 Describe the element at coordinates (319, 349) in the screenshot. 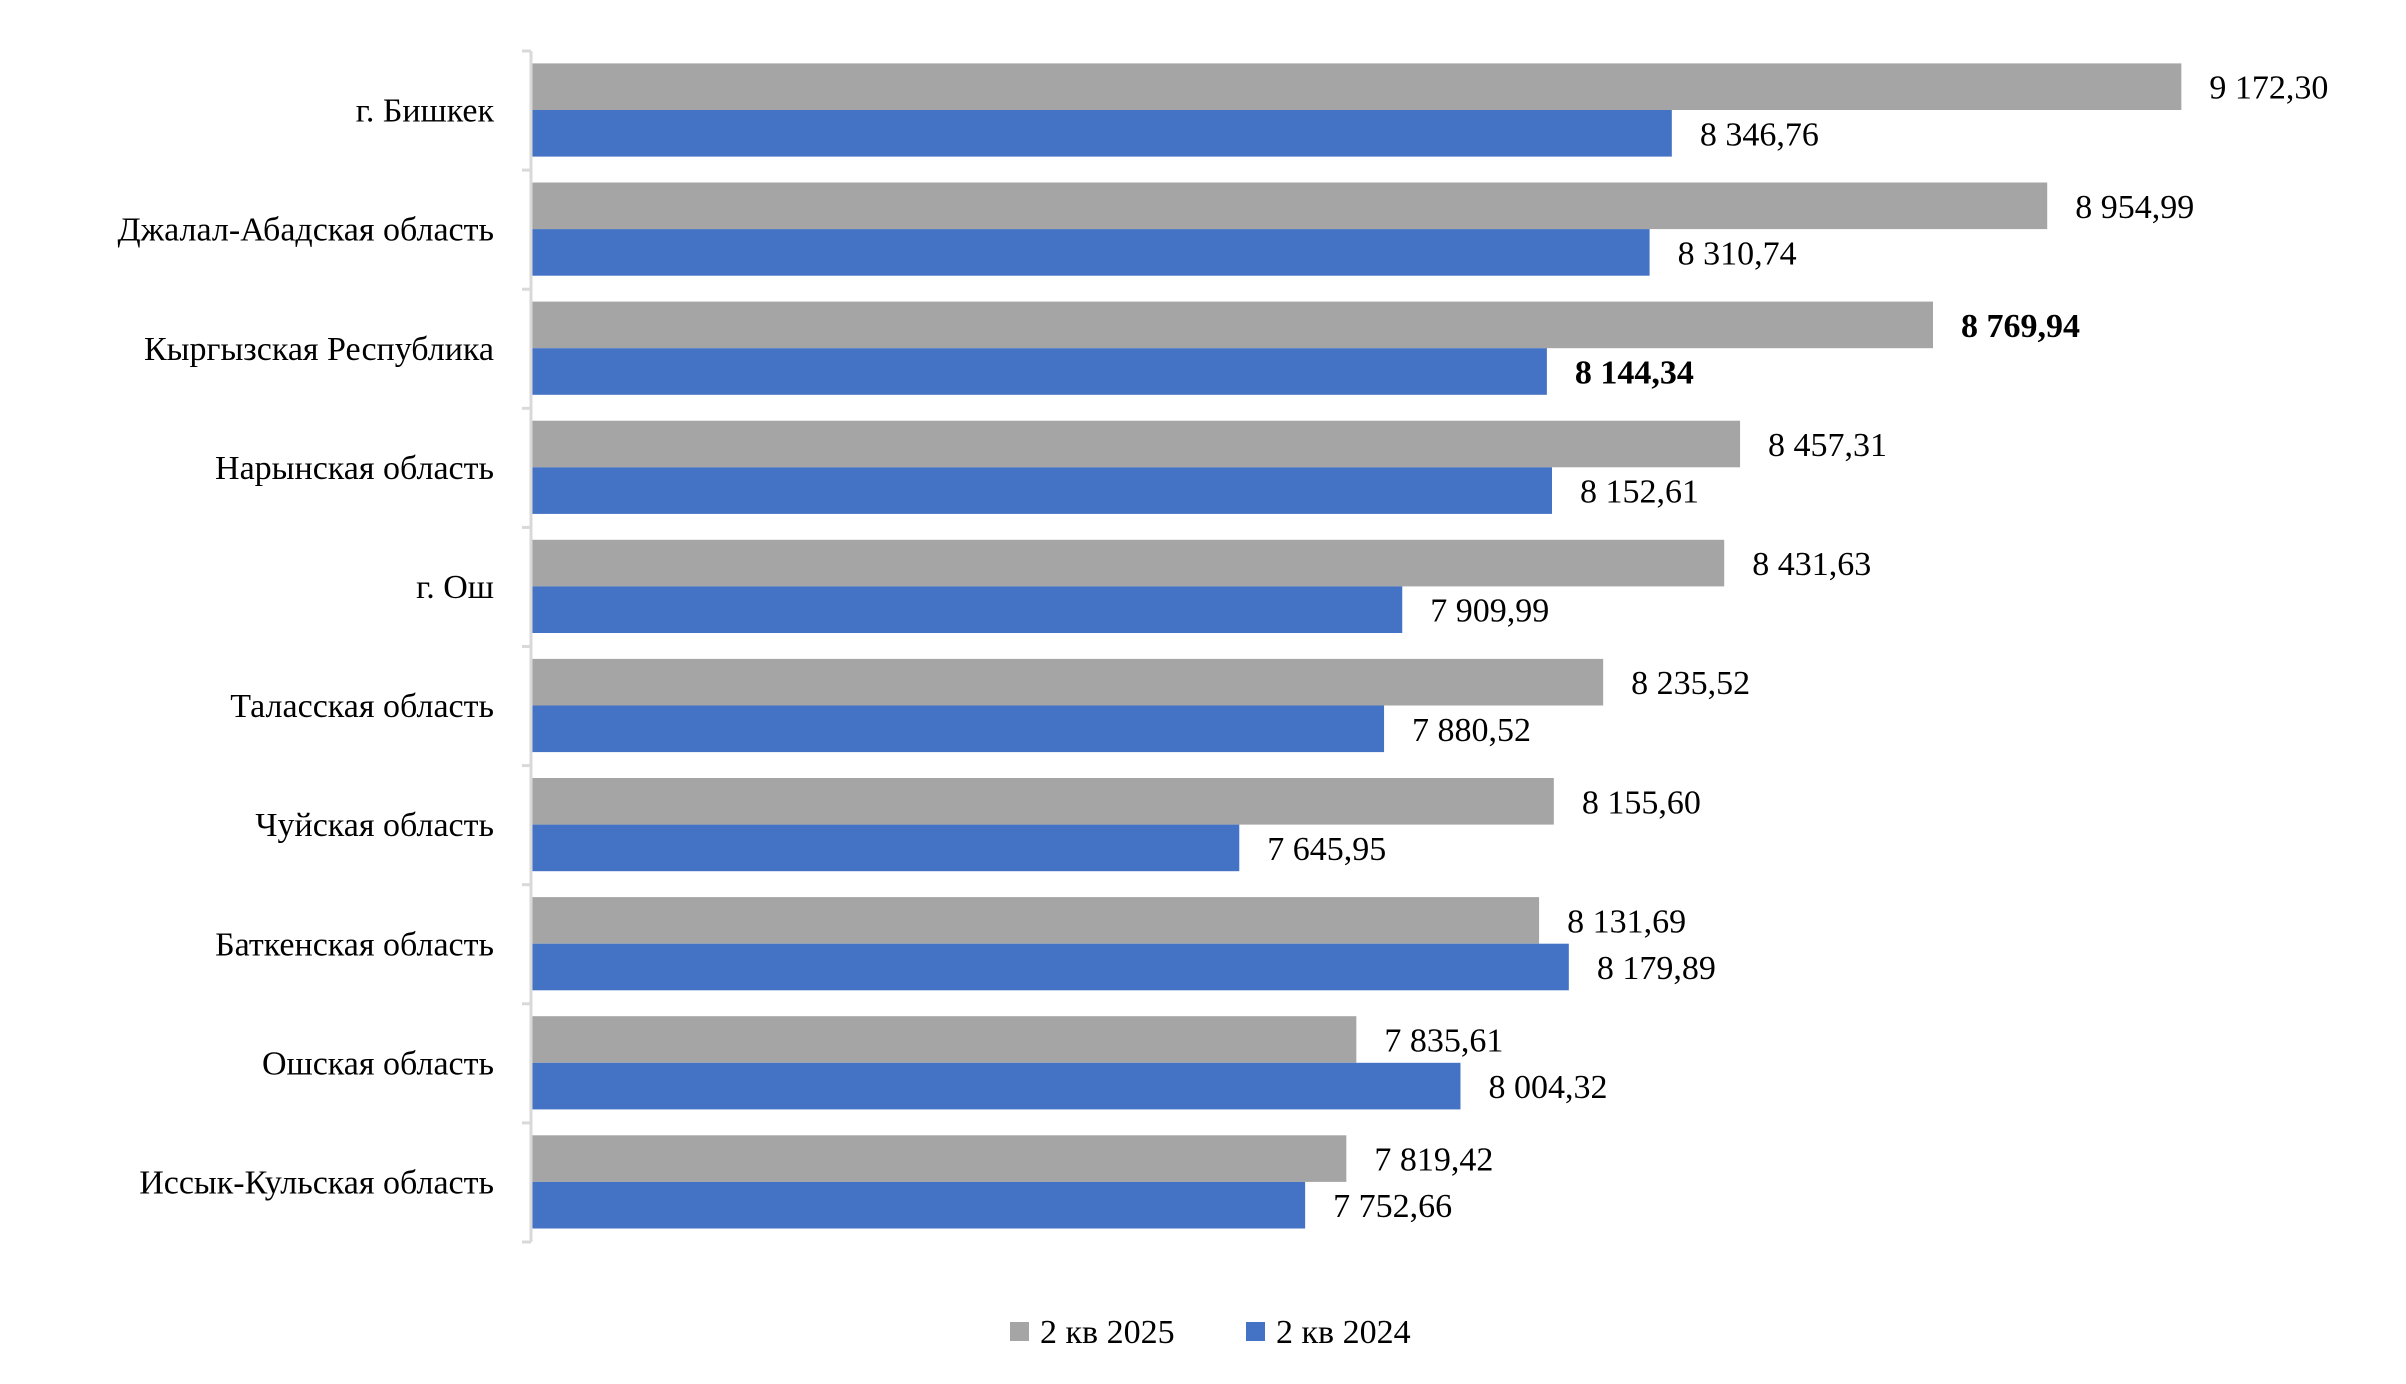

I see `category-label: Кыргызская Республика` at that location.